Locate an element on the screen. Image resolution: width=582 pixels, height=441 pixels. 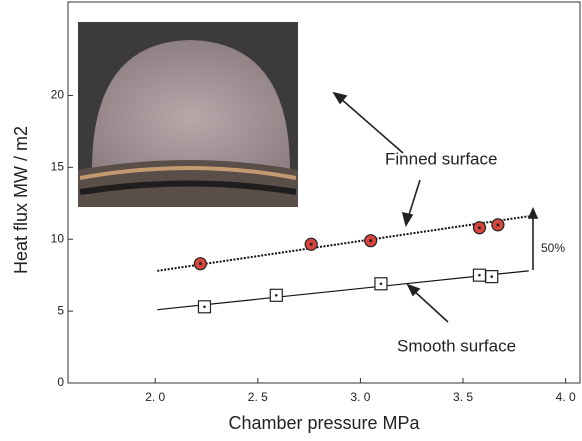
y-tick-label: 5 is located at coordinates (60, 310).